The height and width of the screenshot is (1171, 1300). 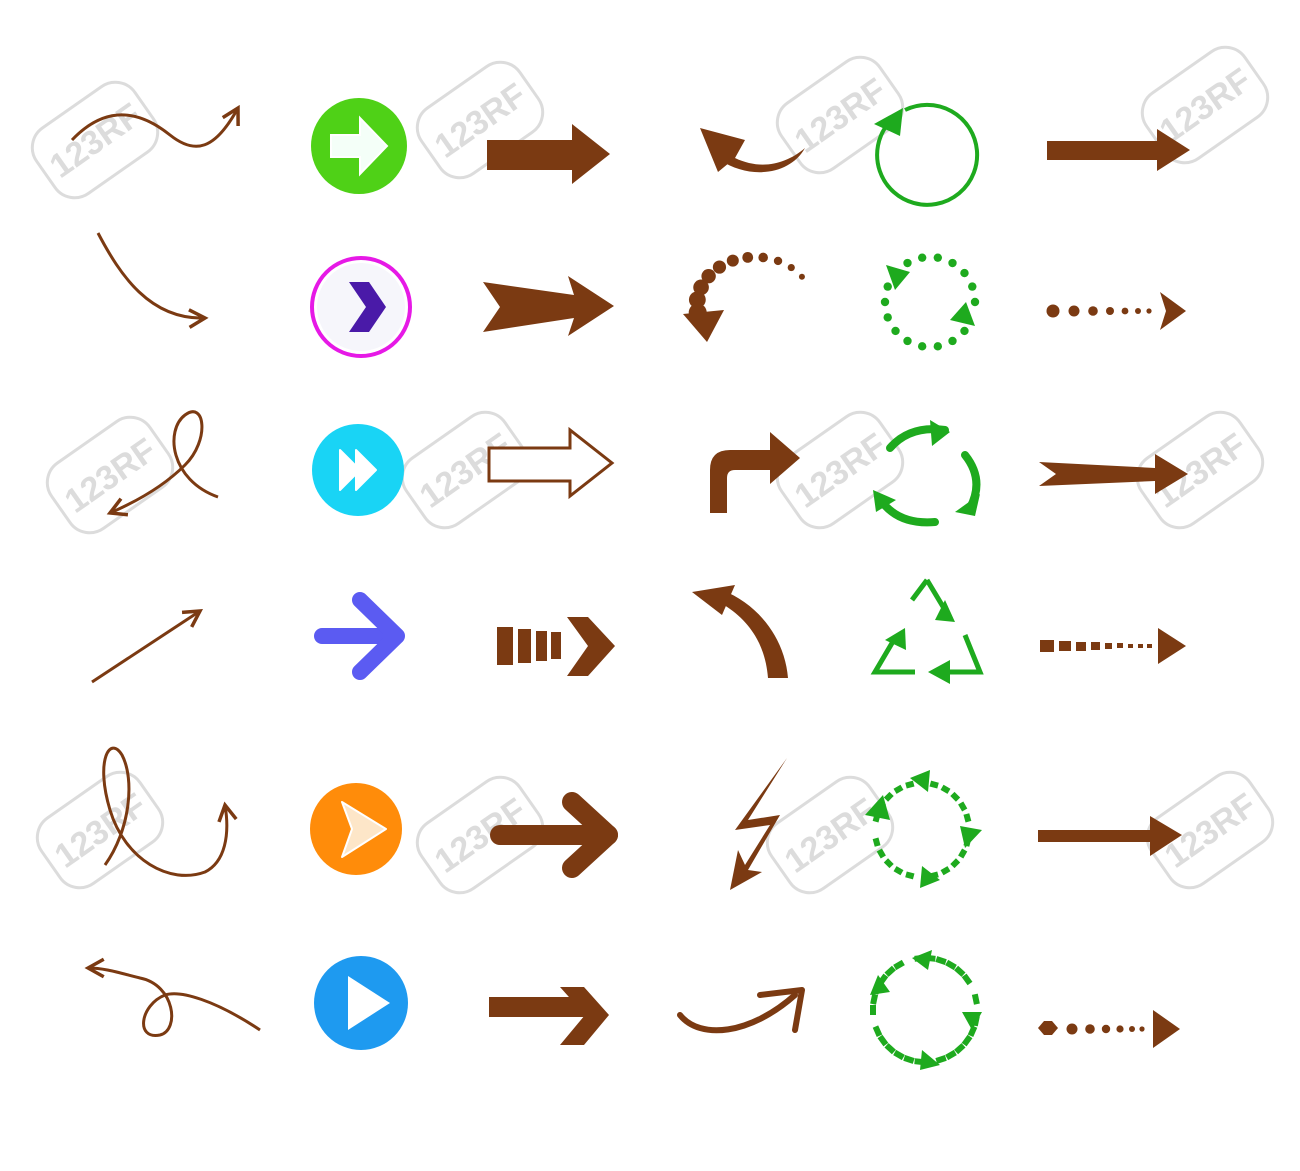 What do you see at coordinates (359, 636) in the screenshot?
I see `rounded-arrow-icon` at bounding box center [359, 636].